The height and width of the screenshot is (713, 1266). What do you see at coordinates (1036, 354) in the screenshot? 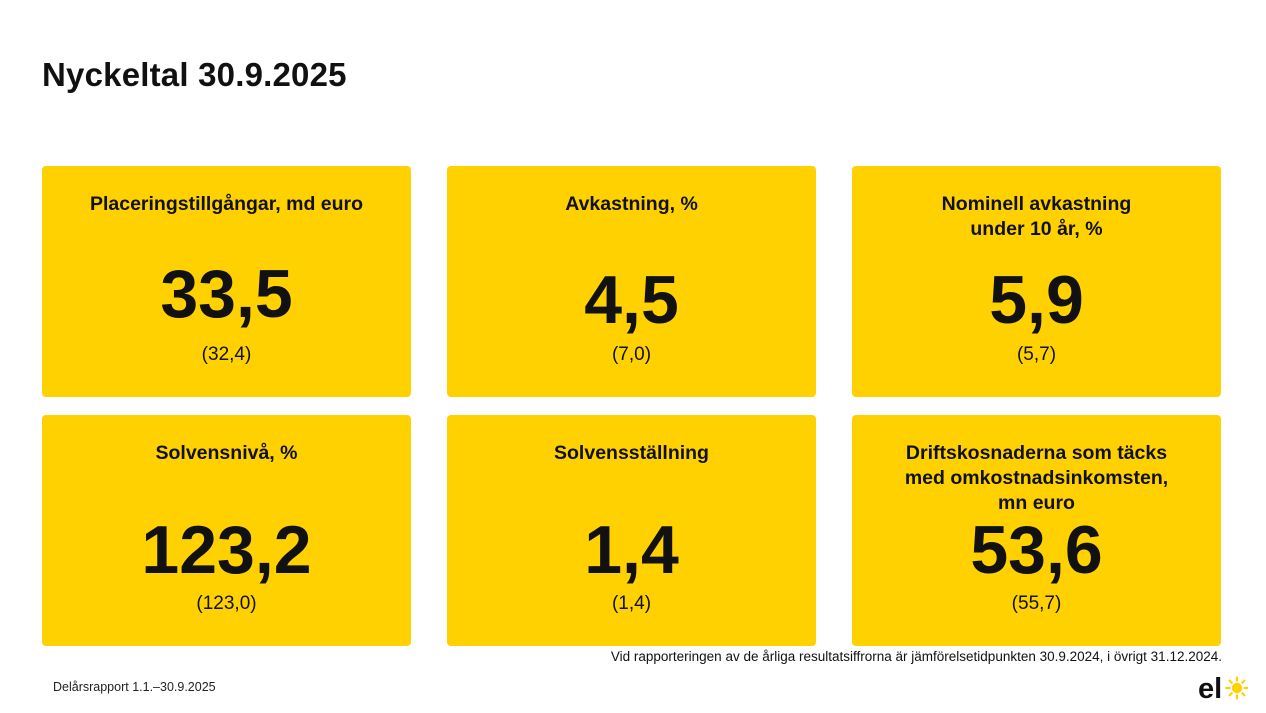
I see `kpi-previous-value: (5,7)` at bounding box center [1036, 354].